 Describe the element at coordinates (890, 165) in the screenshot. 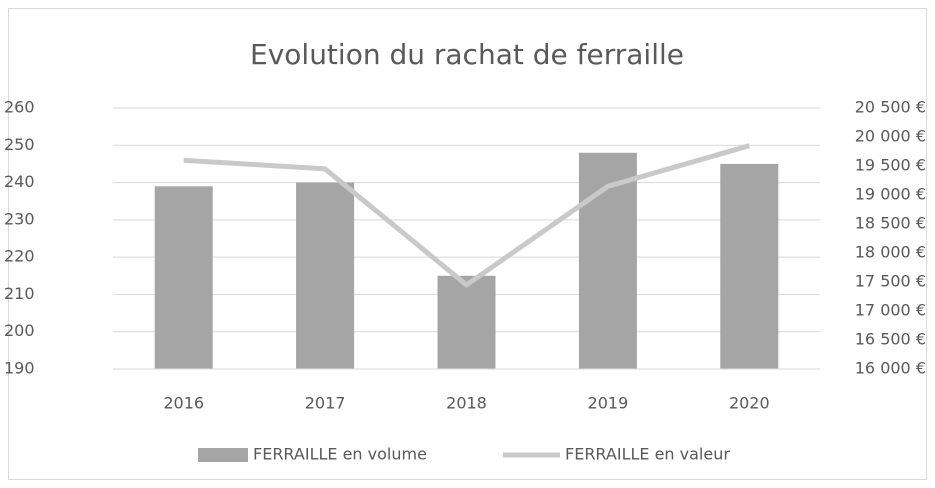

I see `y2-tick-label: 19 500 €` at that location.